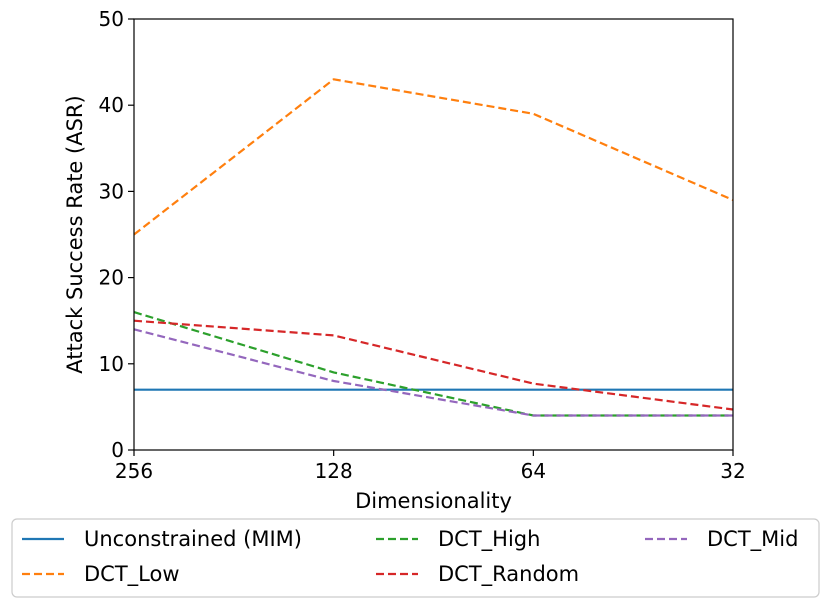 This screenshot has width=831, height=607. Describe the element at coordinates (430, 466) in the screenshot. I see `x-axis: 256 128 64 32` at that location.